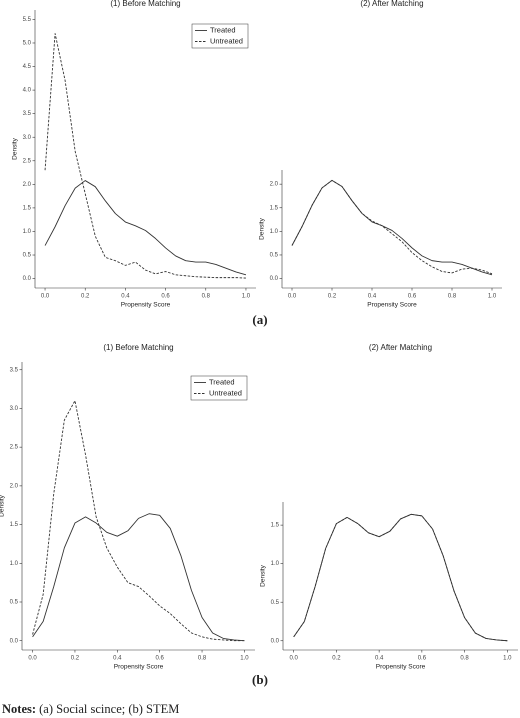 Image resolution: width=520 pixels, height=718 pixels. I want to click on notes-text: (a) Social scince; (b) STEM, so click(109, 709).